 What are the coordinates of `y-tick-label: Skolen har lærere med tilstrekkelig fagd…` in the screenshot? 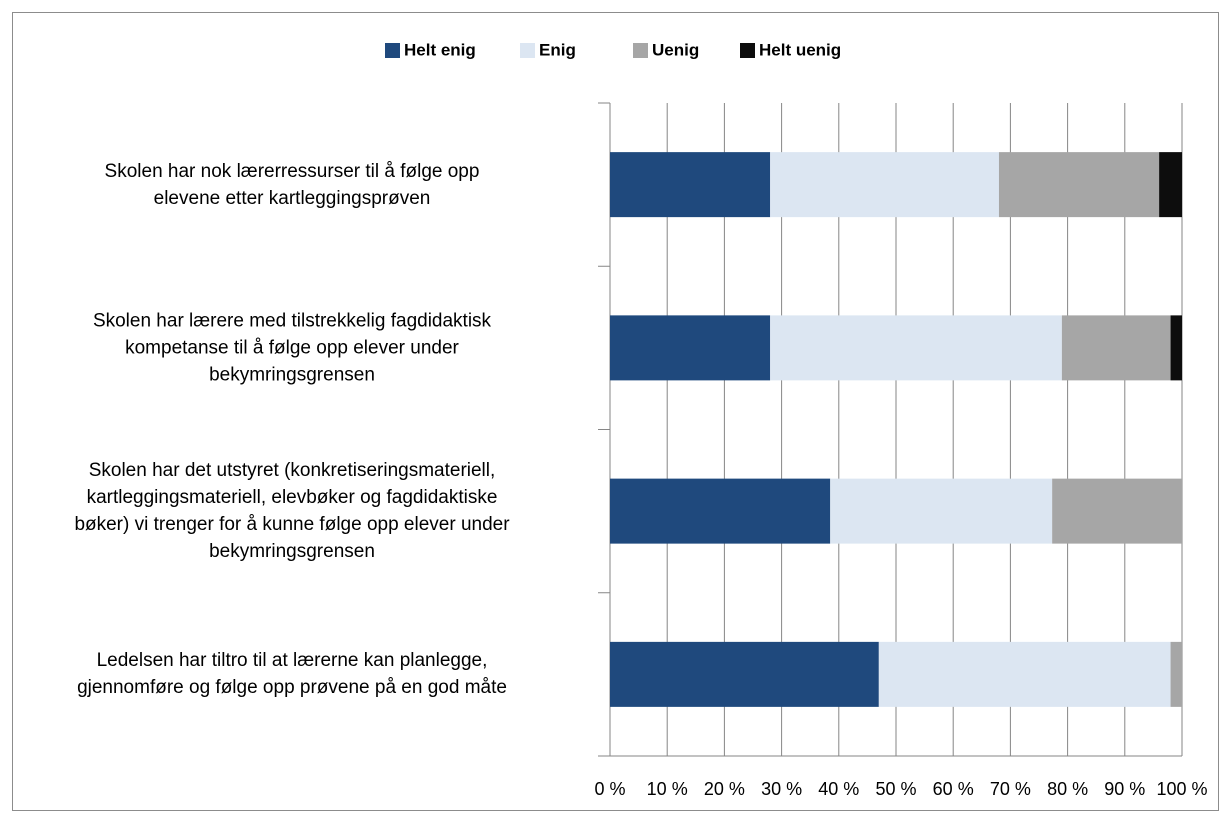 It's located at (292, 348).